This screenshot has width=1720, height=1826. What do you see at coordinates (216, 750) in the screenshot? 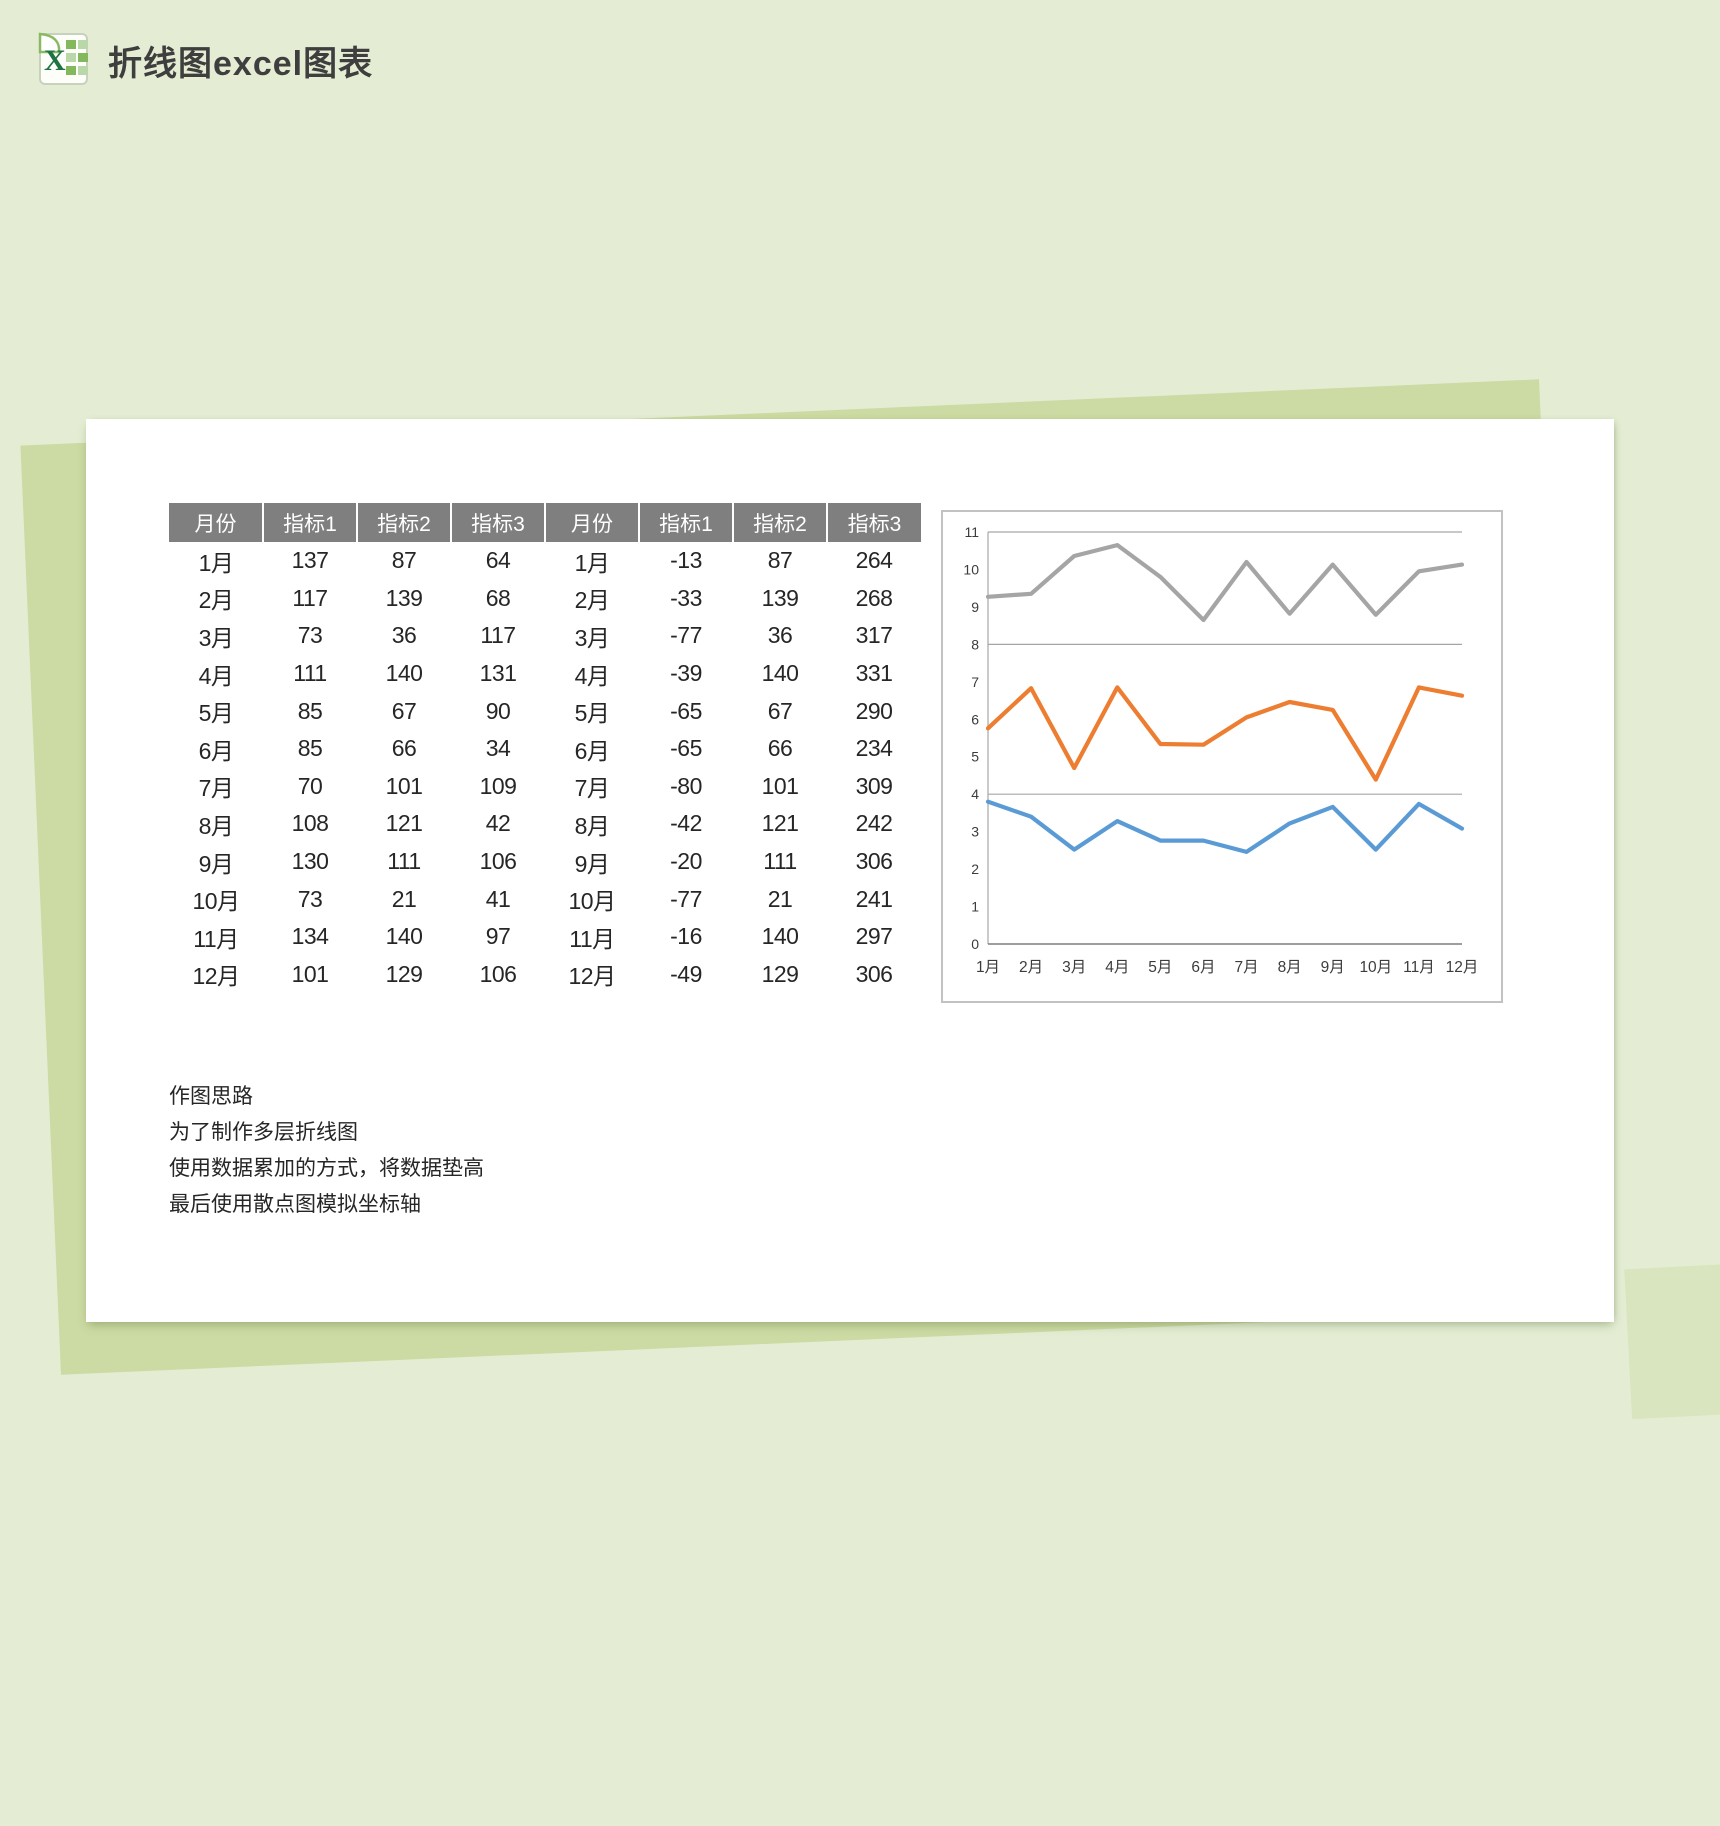
I see `table-cell: 6月` at bounding box center [216, 750].